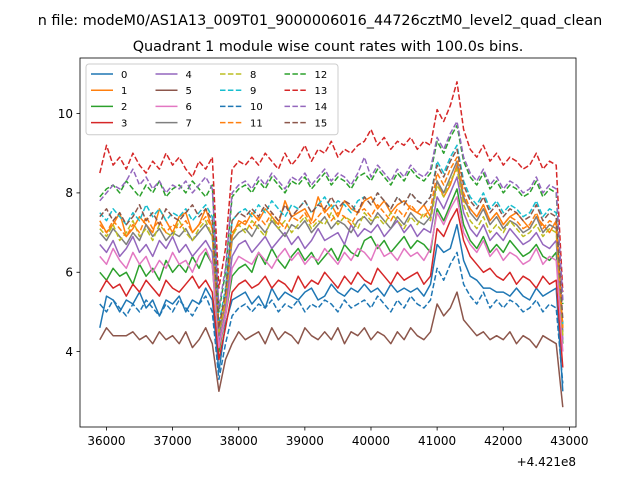 The height and width of the screenshot is (480, 640). What do you see at coordinates (569, 441) in the screenshot?
I see `x-tick-label: 43000` at bounding box center [569, 441].